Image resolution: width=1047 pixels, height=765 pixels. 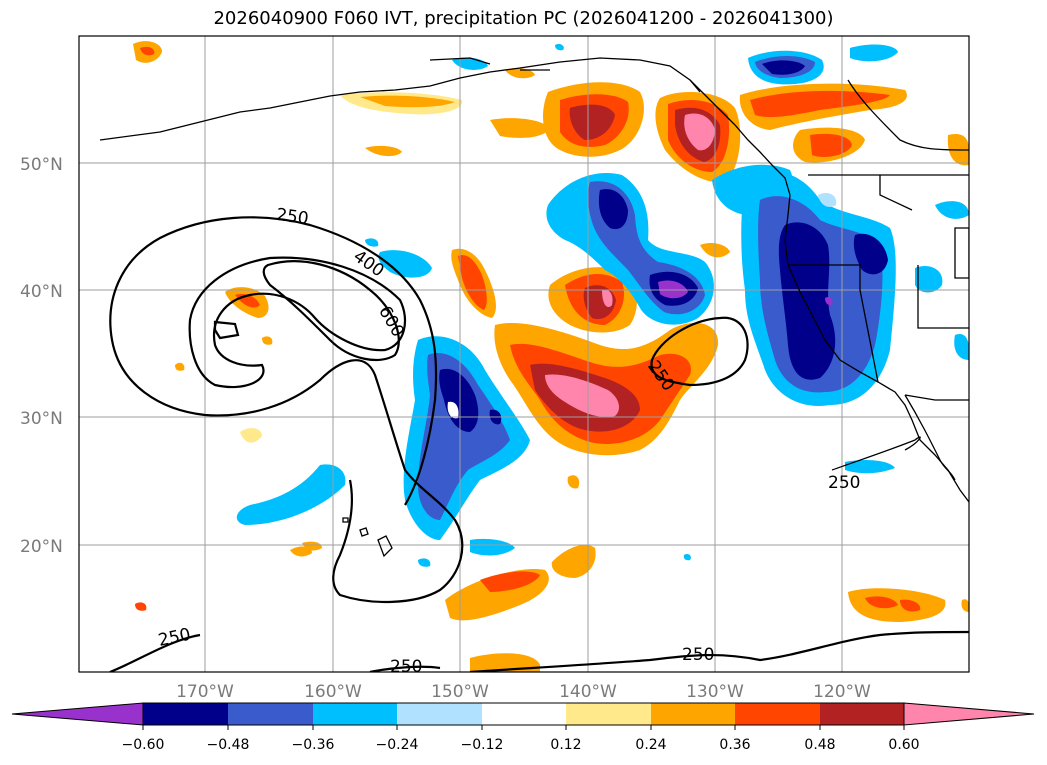 What do you see at coordinates (698, 655) in the screenshot?
I see `ivt-label-250-south: 250` at bounding box center [698, 655].